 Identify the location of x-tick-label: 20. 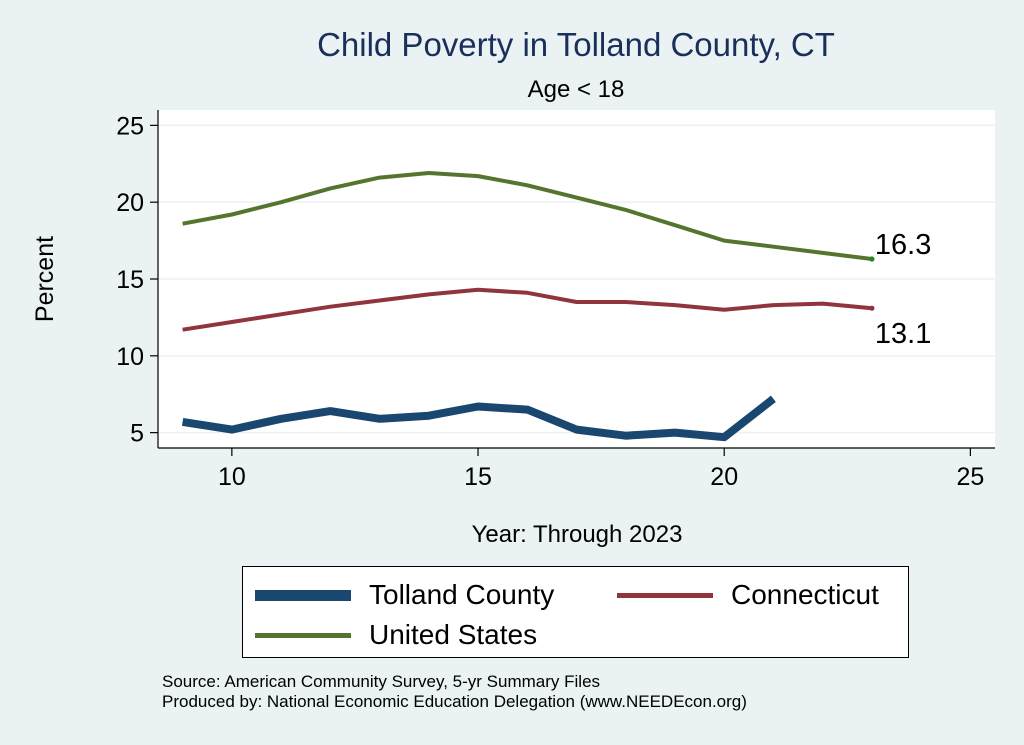
(724, 477).